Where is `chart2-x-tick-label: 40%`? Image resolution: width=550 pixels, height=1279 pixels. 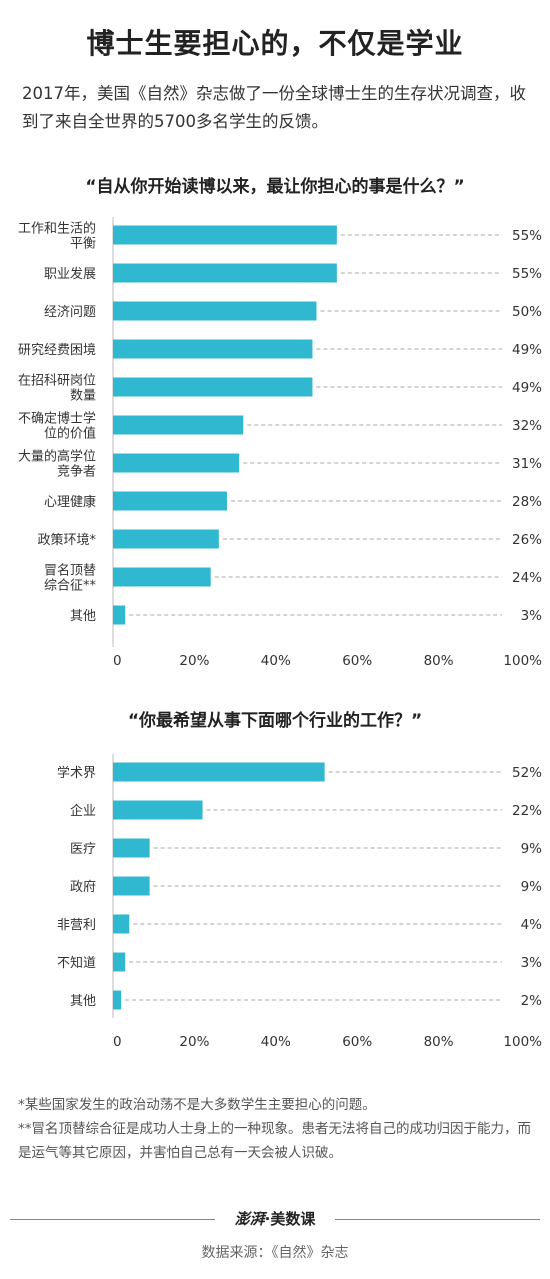 chart2-x-tick-label: 40% is located at coordinates (276, 1042).